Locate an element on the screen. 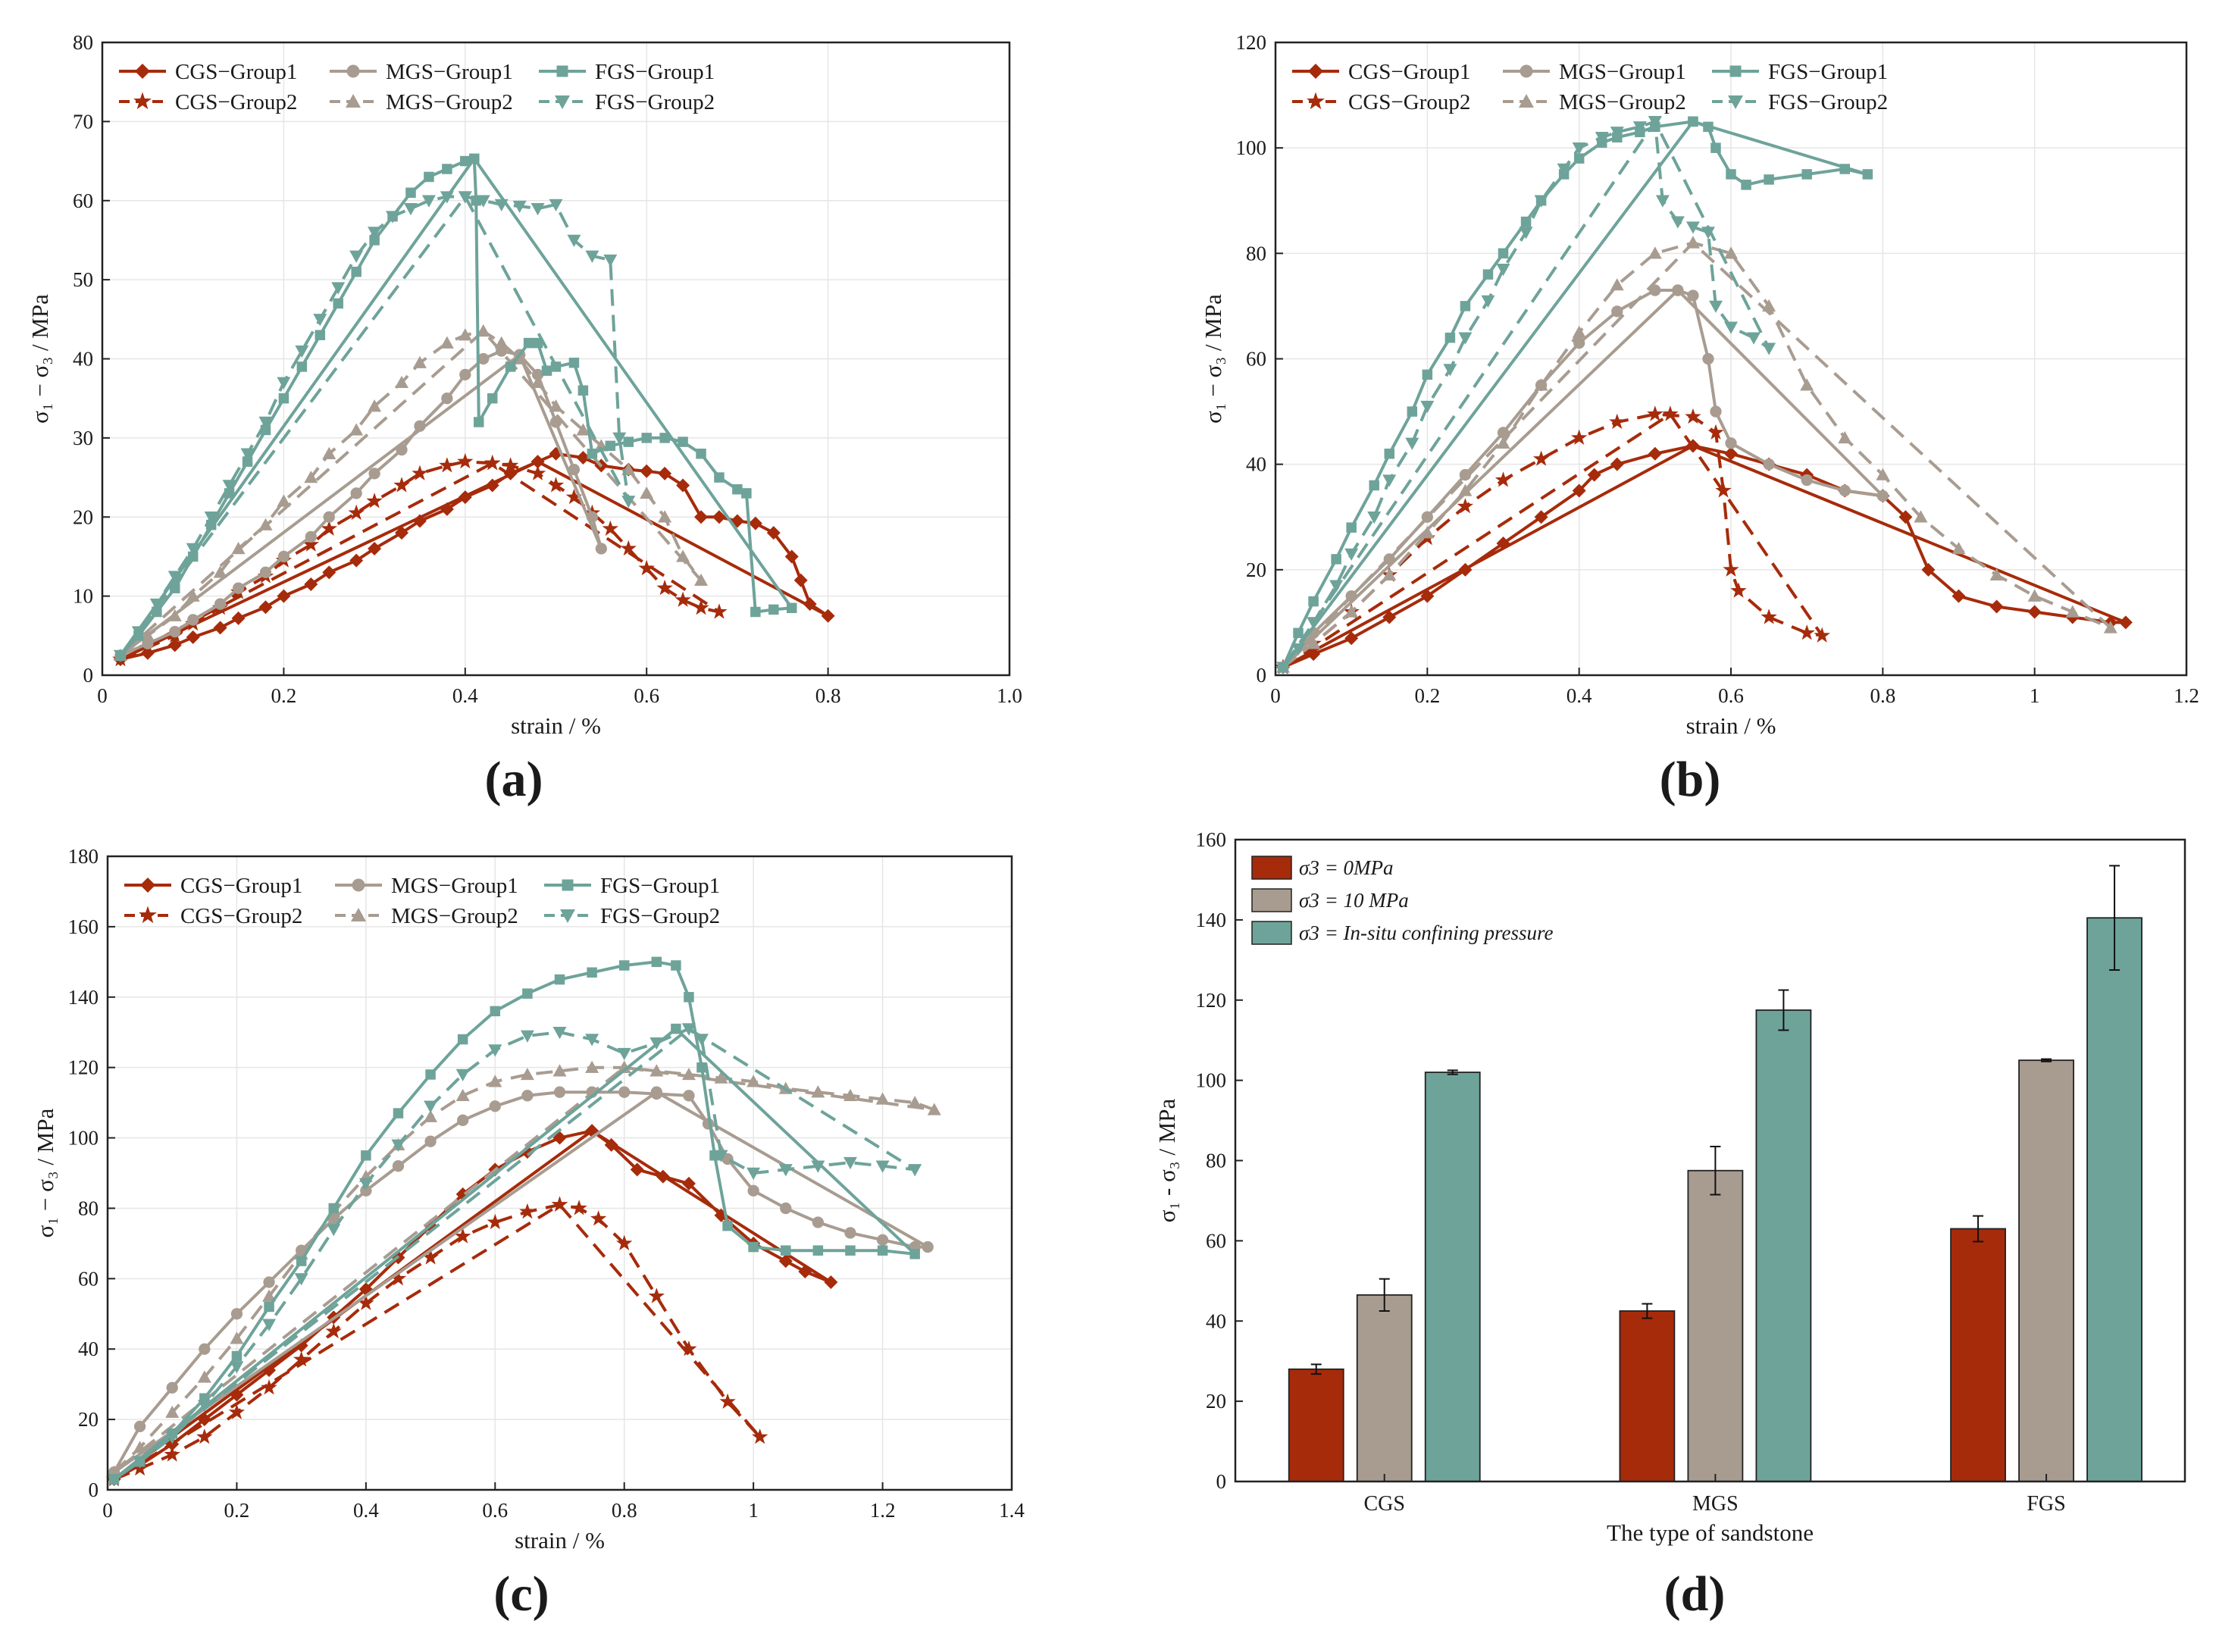 Image resolution: width=2216 pixels, height=1652 pixels. panel-label: (b) is located at coordinates (1690, 780).